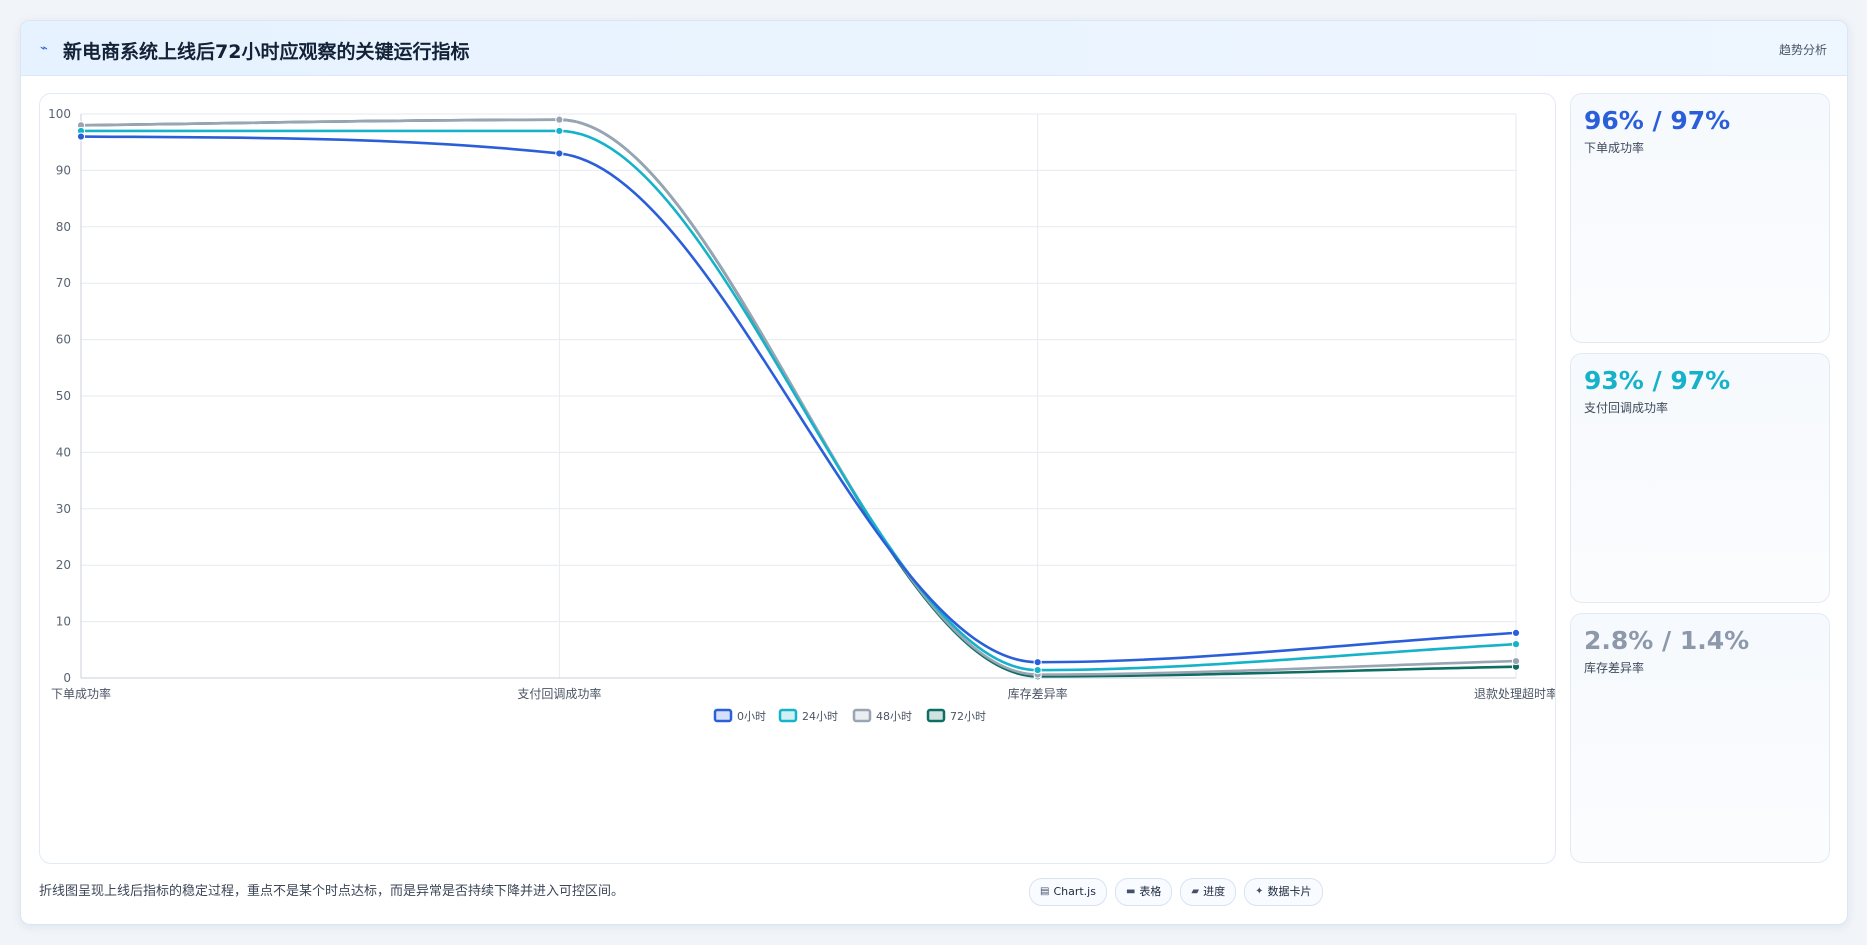  What do you see at coordinates (59, 114) in the screenshot?
I see `y-tick-label: 100` at bounding box center [59, 114].